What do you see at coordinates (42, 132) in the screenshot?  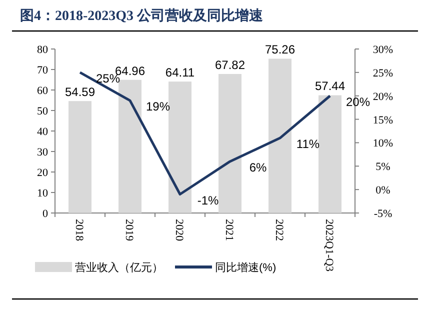 I see `y-tick-label: 40` at bounding box center [42, 132].